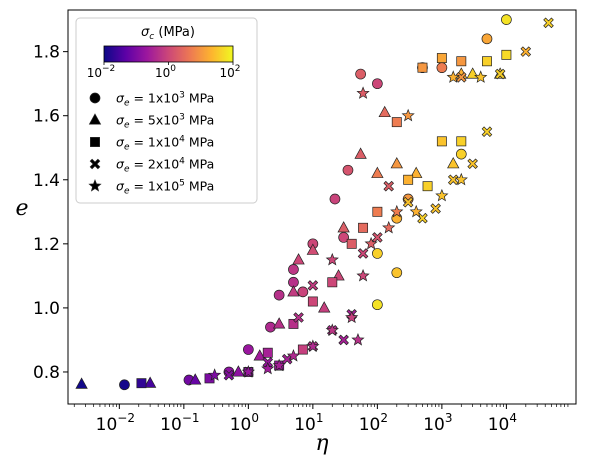  Describe the element at coordinates (244, 423) in the screenshot. I see `x-tick-label: 10⁰` at that location.